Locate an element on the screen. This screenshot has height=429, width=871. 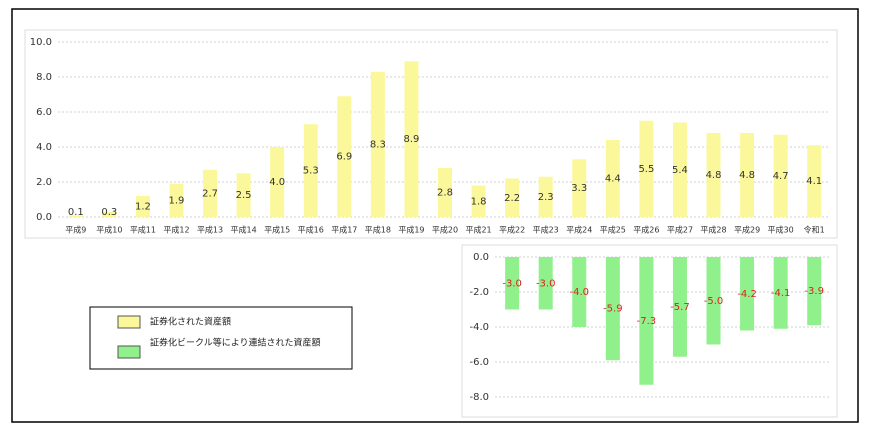
value-label: 1.8 is located at coordinates (479, 201).